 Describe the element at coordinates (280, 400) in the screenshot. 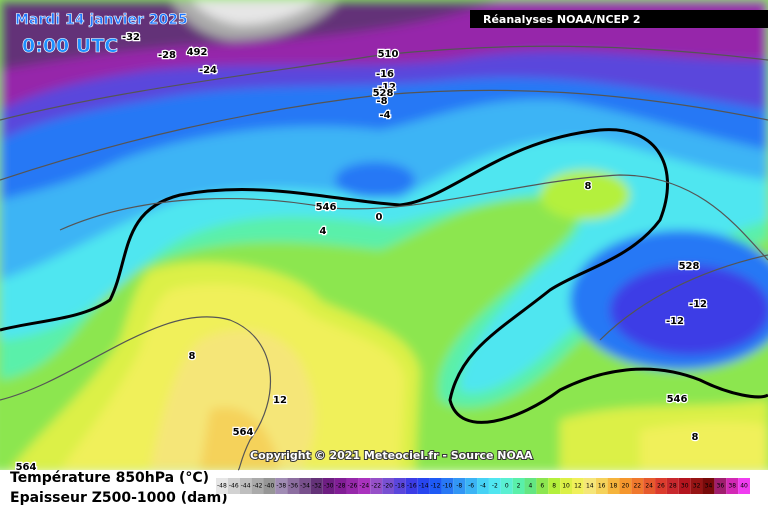

I see `contour-label: 12` at that location.